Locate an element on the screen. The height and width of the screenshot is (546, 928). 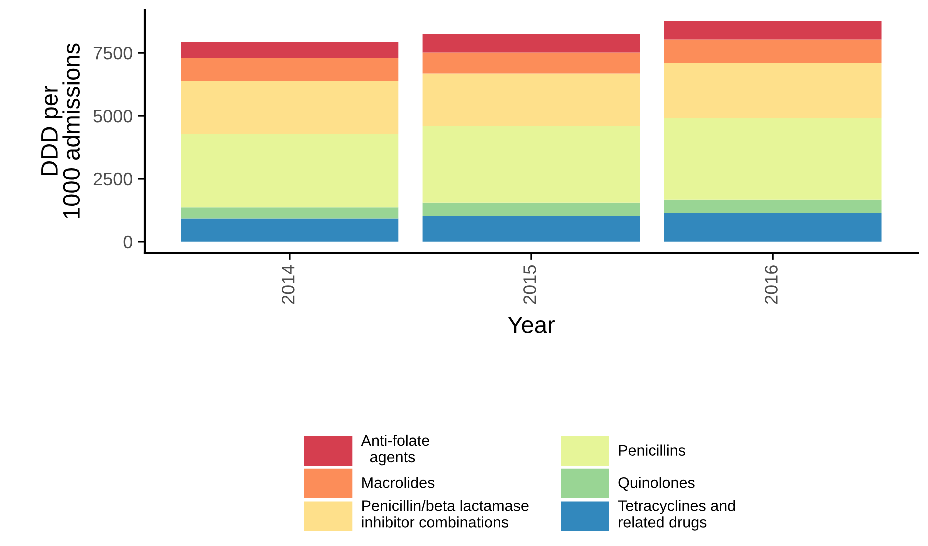
legend-label: Penicillin/beta lactamase inhibitor combinations is located at coordinates (445, 514).